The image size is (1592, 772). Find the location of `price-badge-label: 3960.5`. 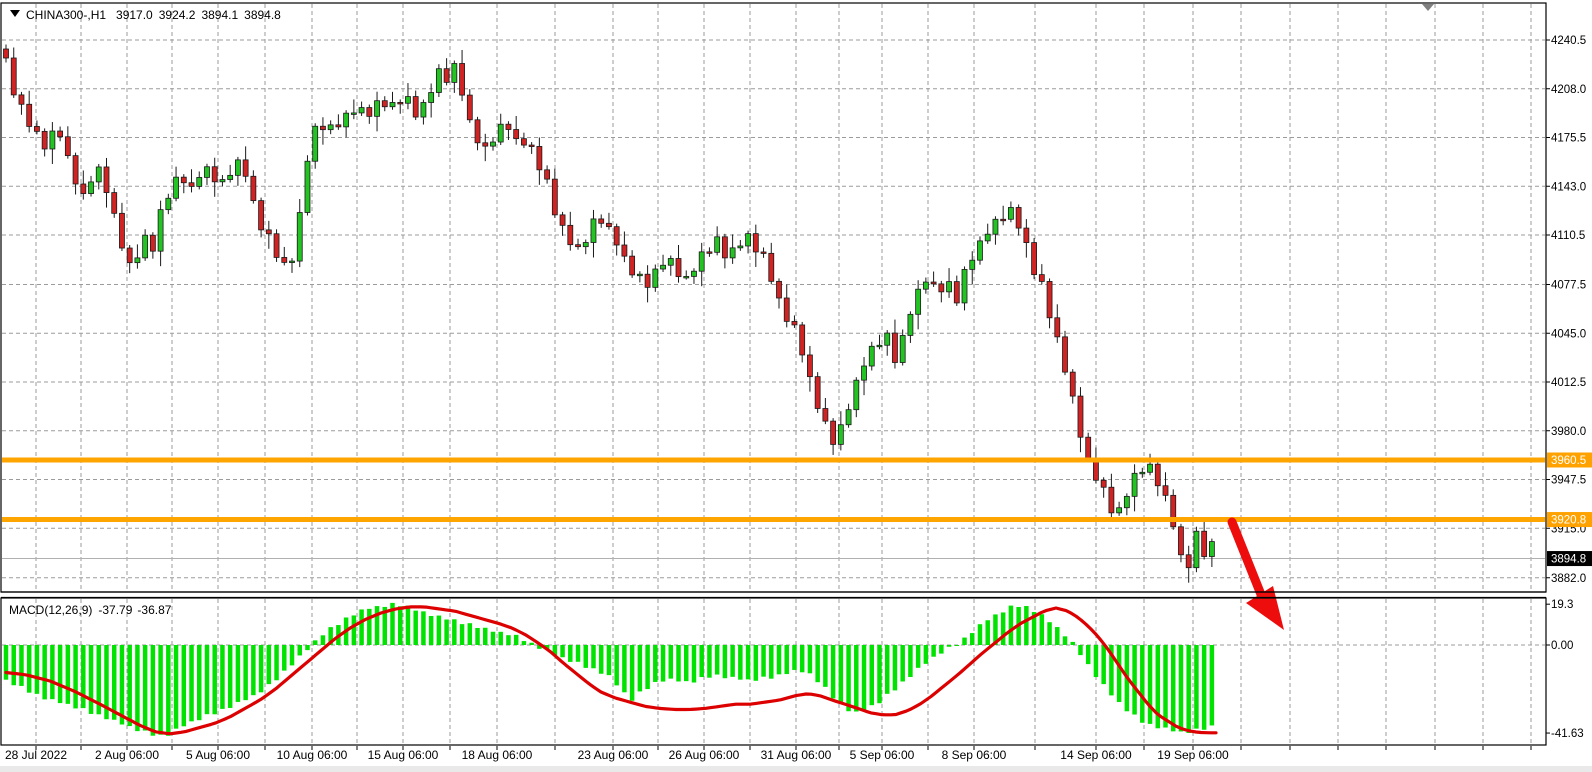

price-badge-label: 3960.5 is located at coordinates (1568, 461).